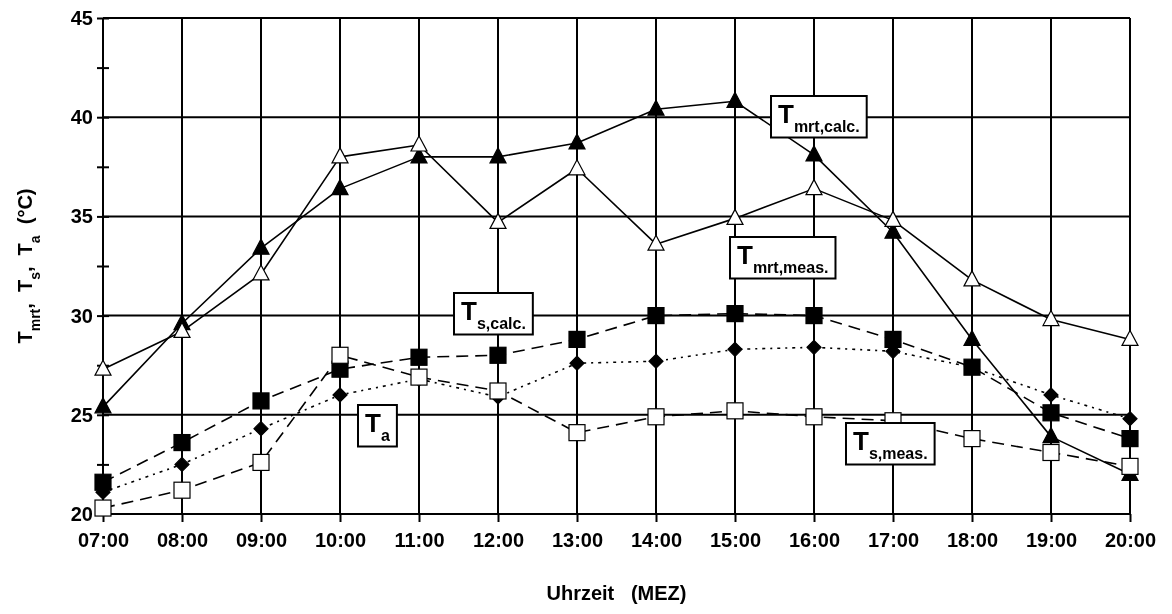 Image resolution: width=1172 pixels, height=614 pixels. Describe the element at coordinates (656, 540) in the screenshot. I see `x-tick-label: 14:00` at that location.